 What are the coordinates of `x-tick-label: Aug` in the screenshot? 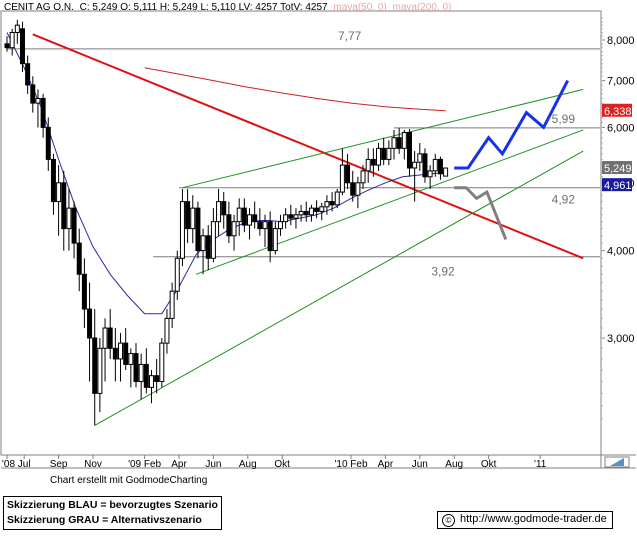 It's located at (248, 464).